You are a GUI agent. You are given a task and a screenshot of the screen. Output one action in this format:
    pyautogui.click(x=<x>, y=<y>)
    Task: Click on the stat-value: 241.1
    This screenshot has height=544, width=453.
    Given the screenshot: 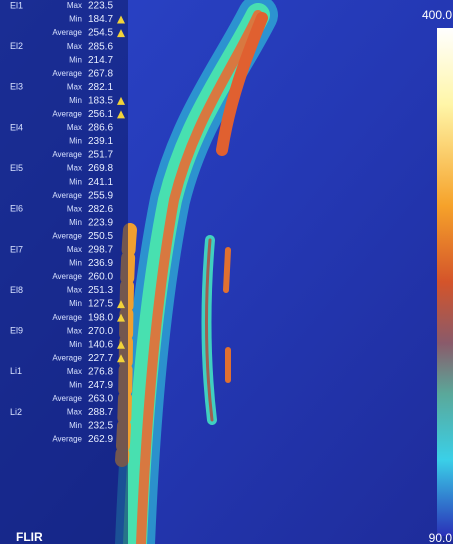 What is the action you would take?
    pyautogui.click(x=100, y=182)
    